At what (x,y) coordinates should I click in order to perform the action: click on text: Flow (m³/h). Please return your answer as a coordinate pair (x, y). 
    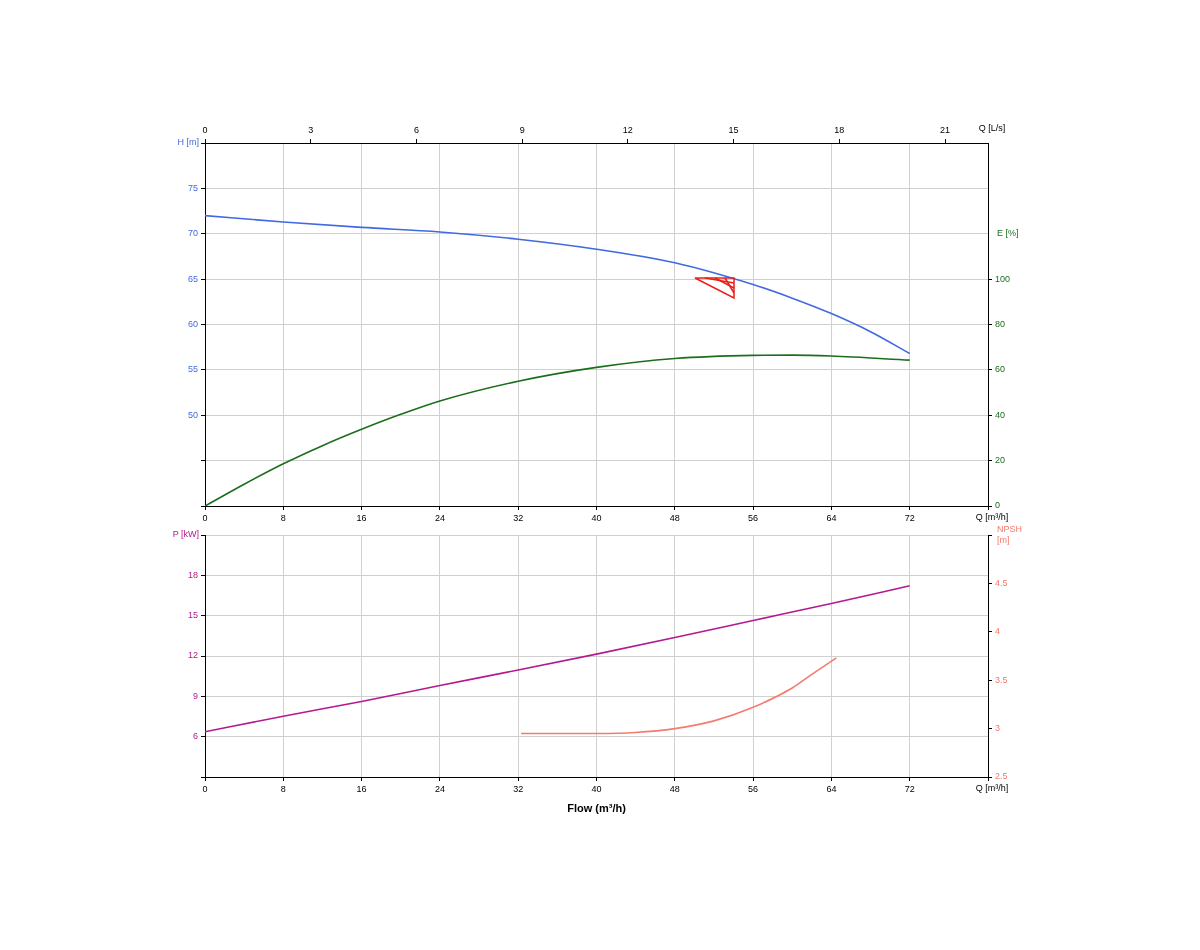
    Looking at the image, I should click on (597, 808).